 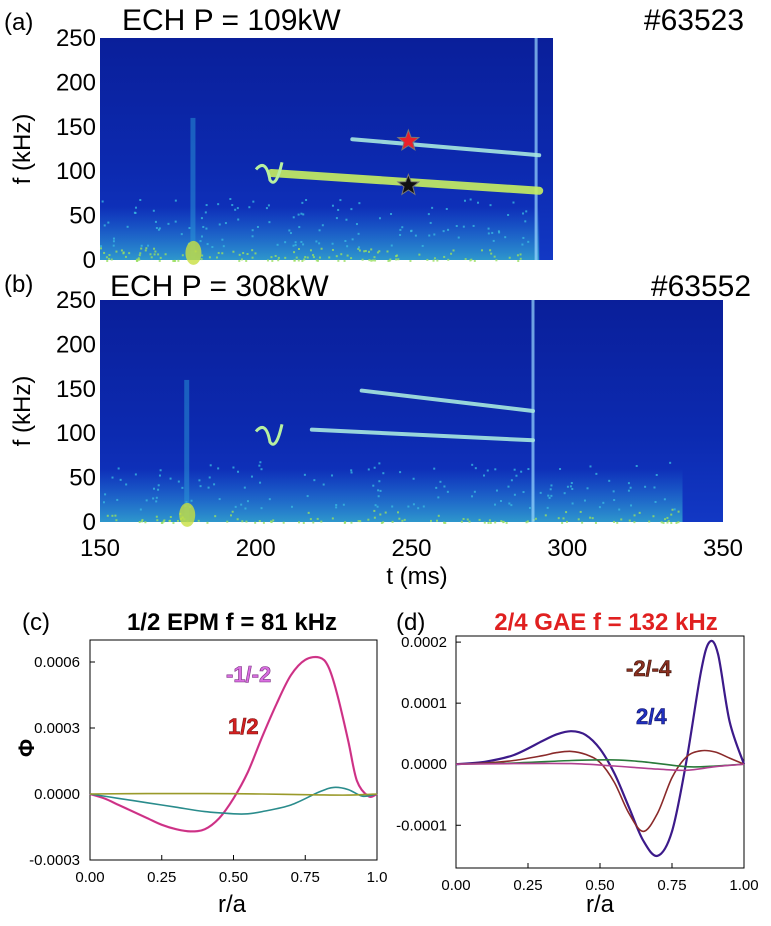 I want to click on noise-band, so click(x=391, y=495).